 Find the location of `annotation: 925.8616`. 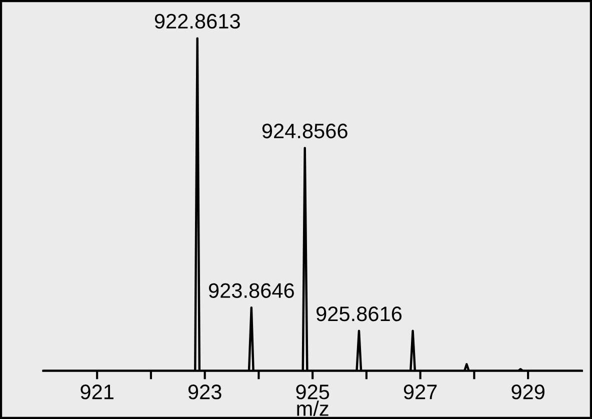

annotation: 925.8616 is located at coordinates (359, 314).